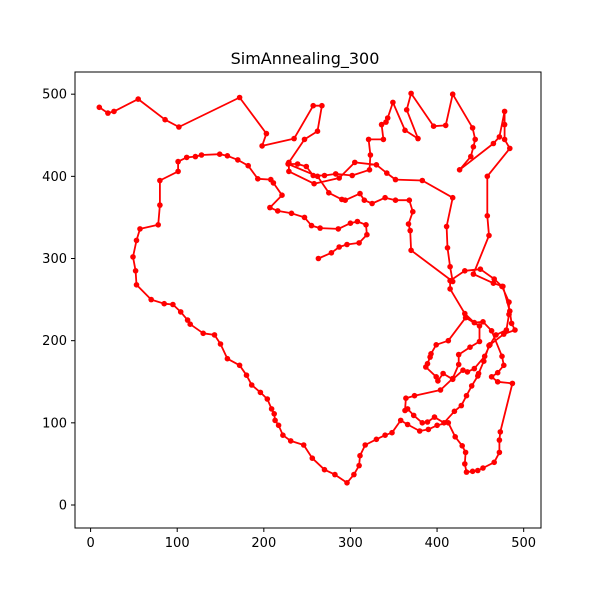  I want to click on y-tick-label-5: 500, so click(54, 95).